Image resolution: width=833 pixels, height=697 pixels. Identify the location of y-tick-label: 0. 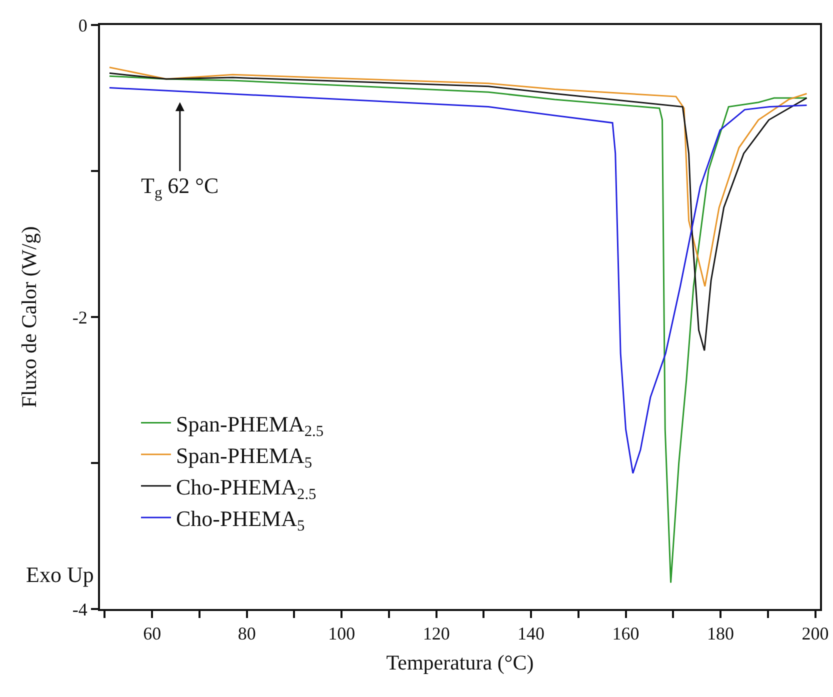
(83, 25).